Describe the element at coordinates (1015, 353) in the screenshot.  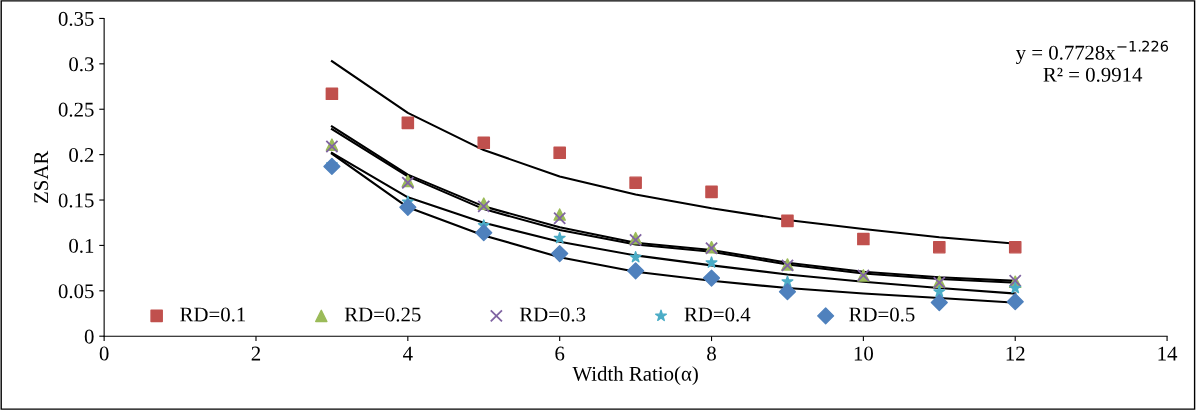
I see `x-tick-label: 12` at that location.